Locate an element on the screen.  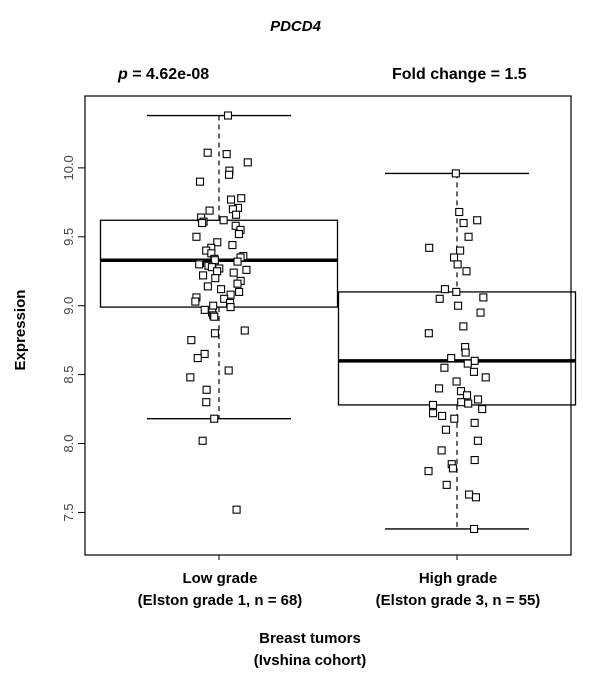
p-value-label: p = 4.62e-08 is located at coordinates (163, 75).